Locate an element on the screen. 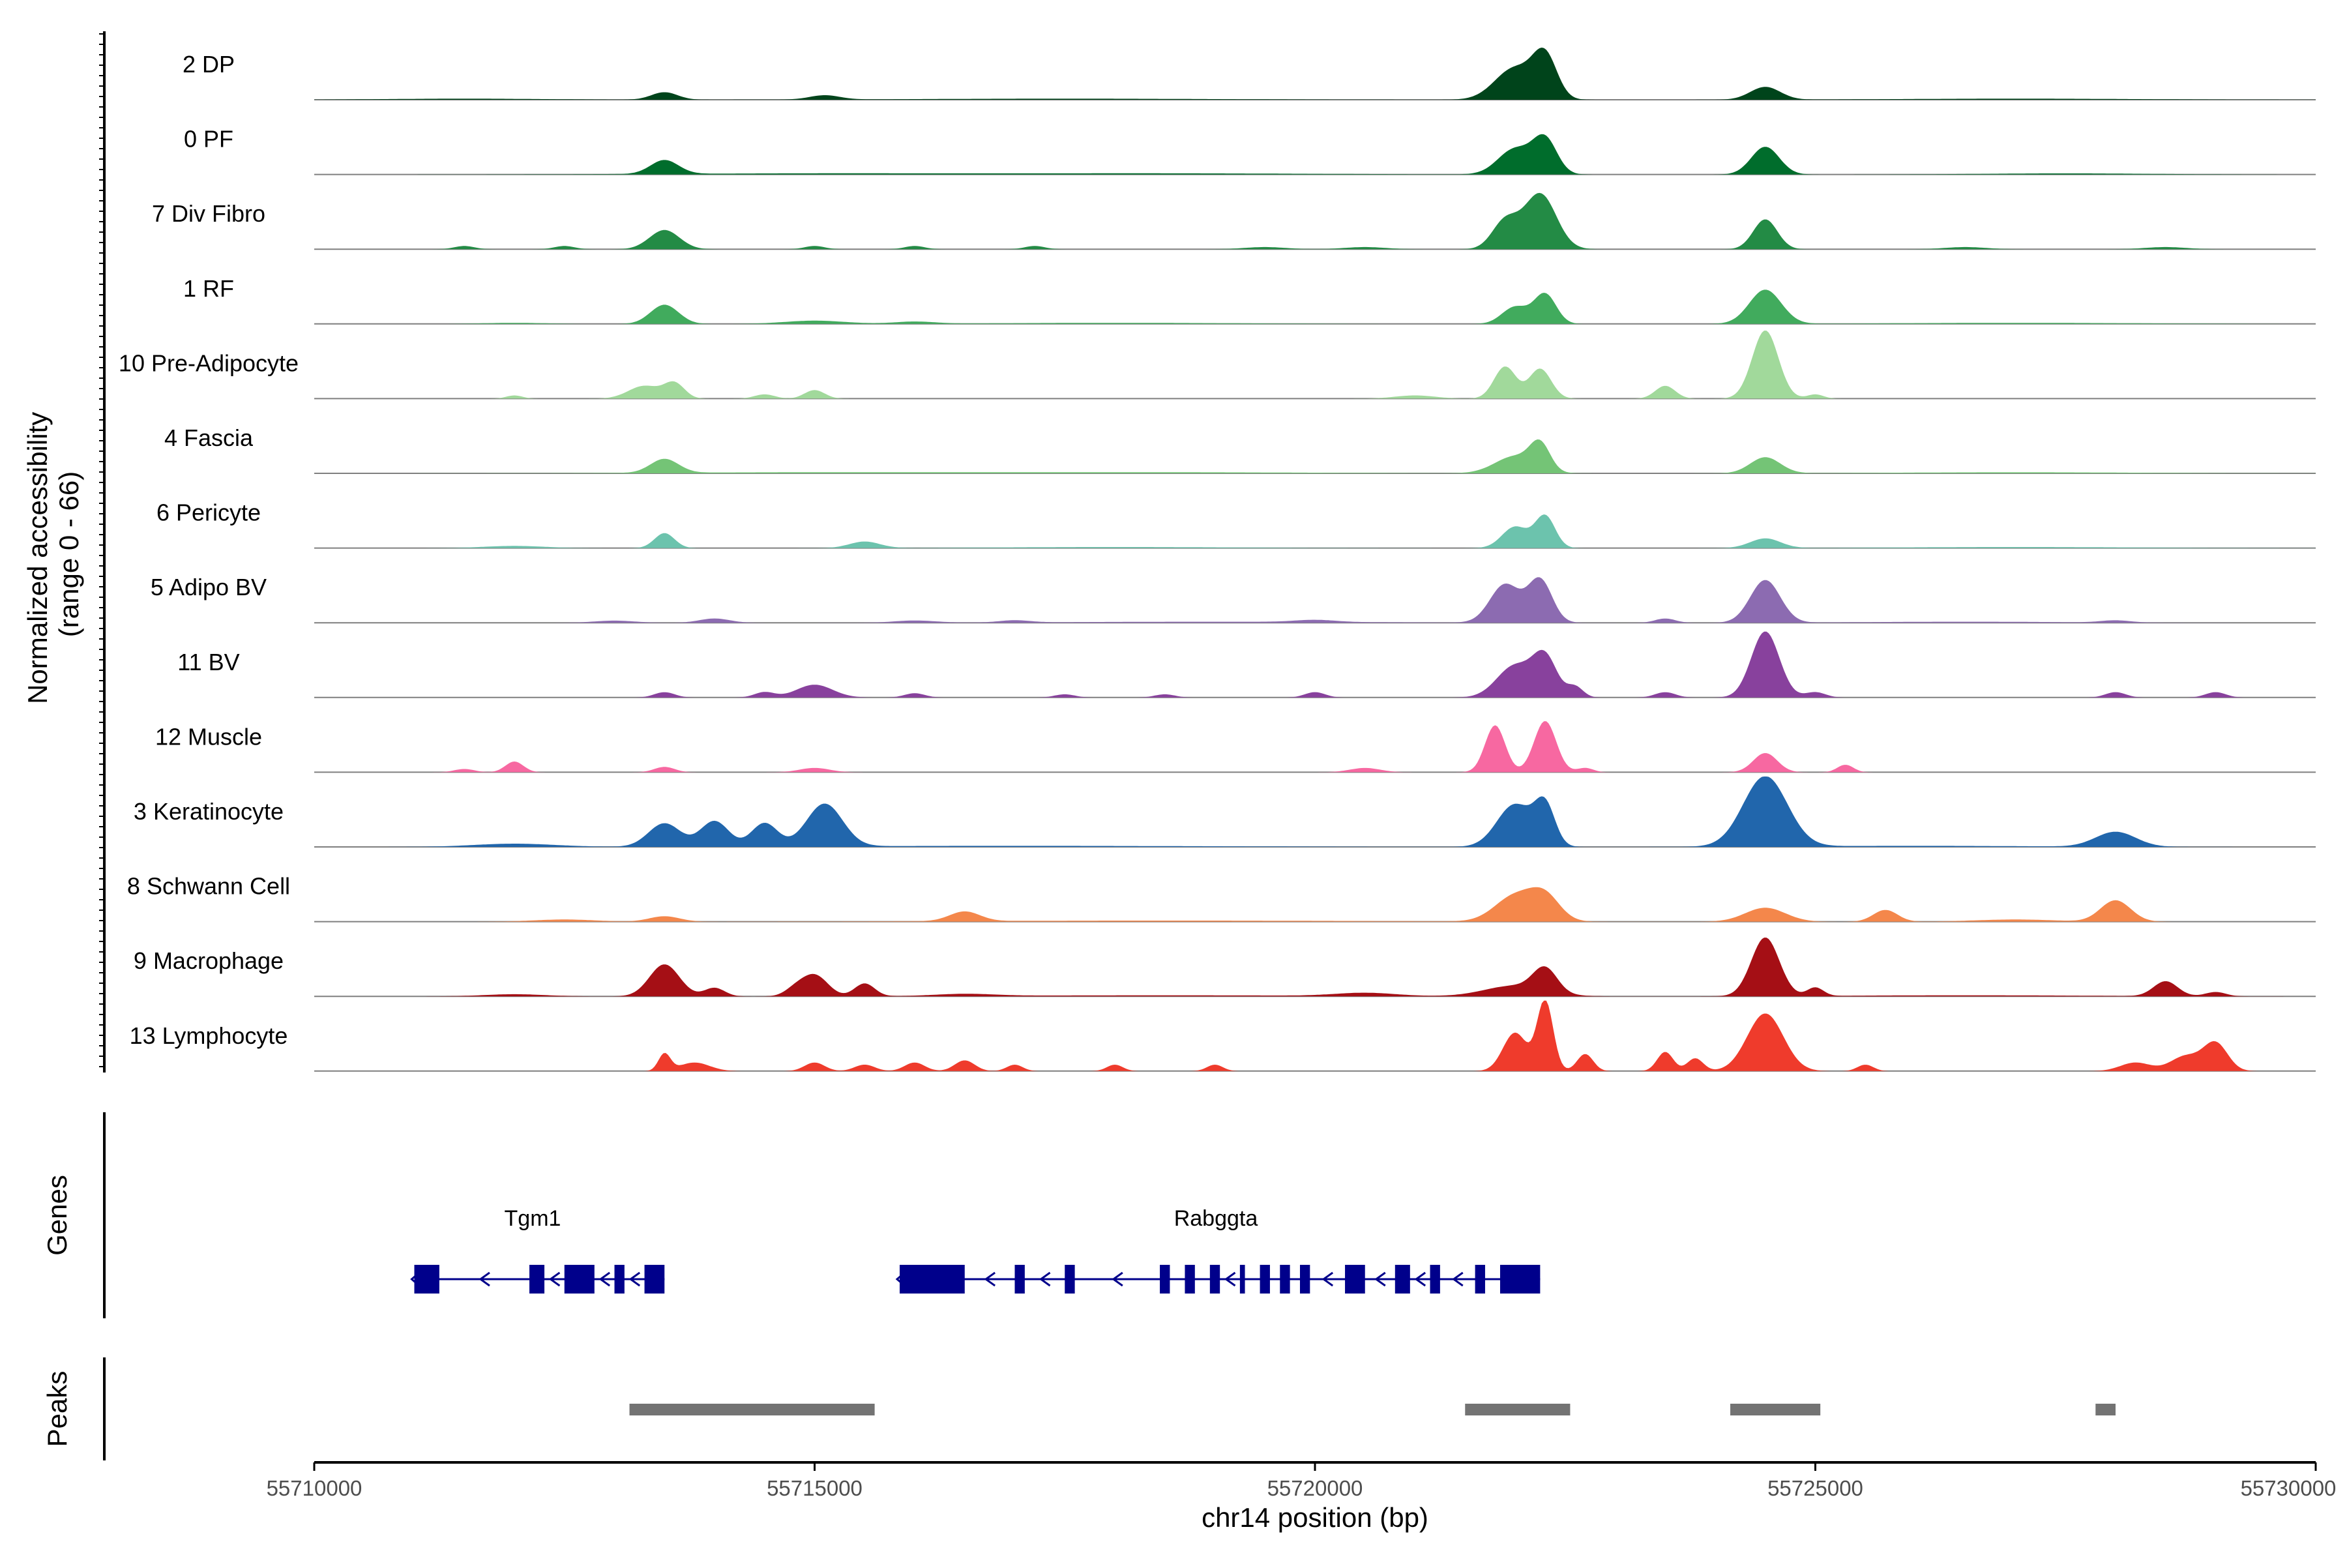 The image size is (2347, 1568). track-label: 6 Pericyte is located at coordinates (208, 513).